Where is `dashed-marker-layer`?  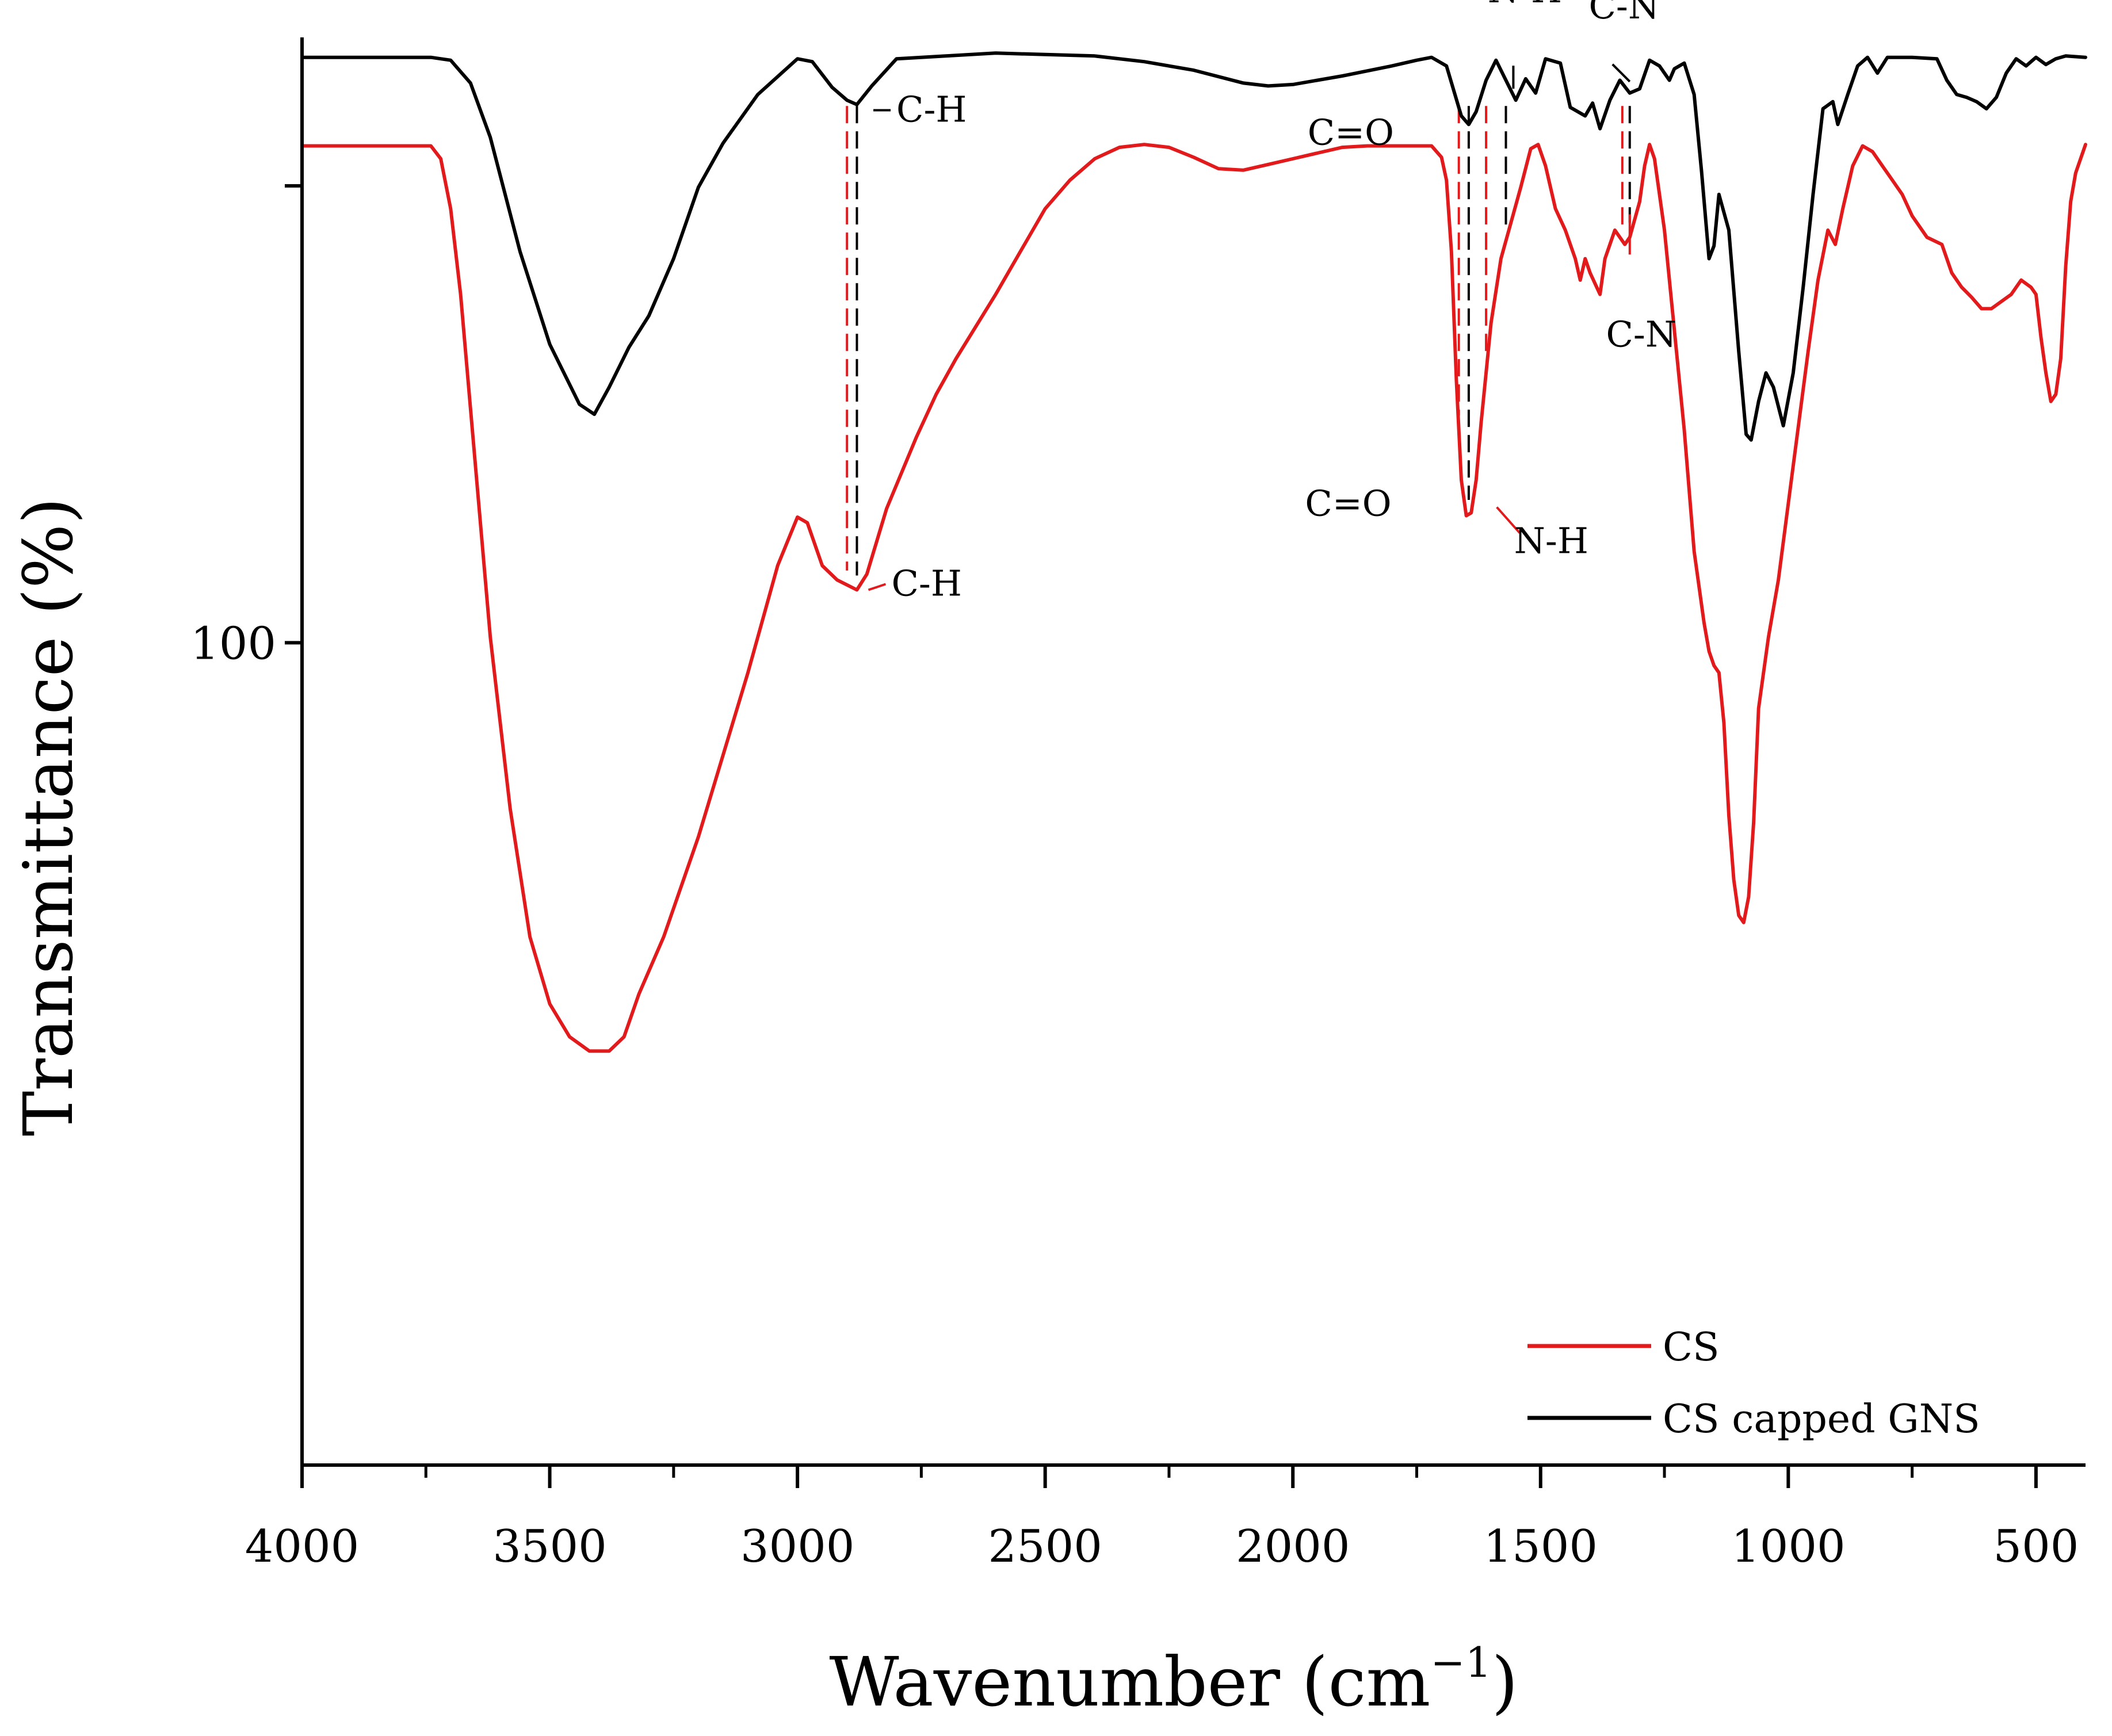 dashed-marker-layer is located at coordinates (1238, 341).